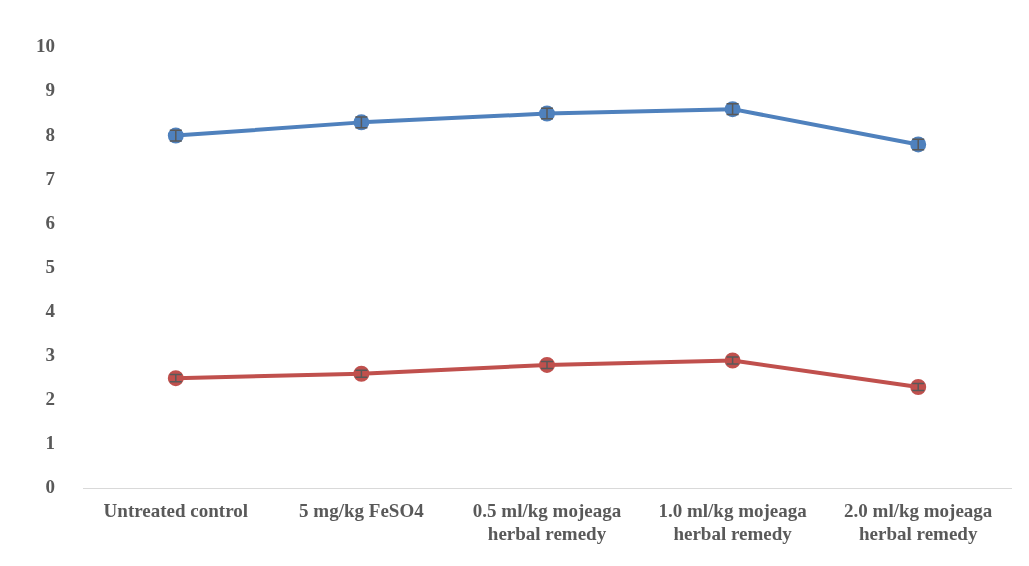 The image size is (1029, 566). What do you see at coordinates (918, 521) in the screenshot?
I see `x-tick-label: 2.0 ml/kg mojeaga herbal remedy` at bounding box center [918, 521].